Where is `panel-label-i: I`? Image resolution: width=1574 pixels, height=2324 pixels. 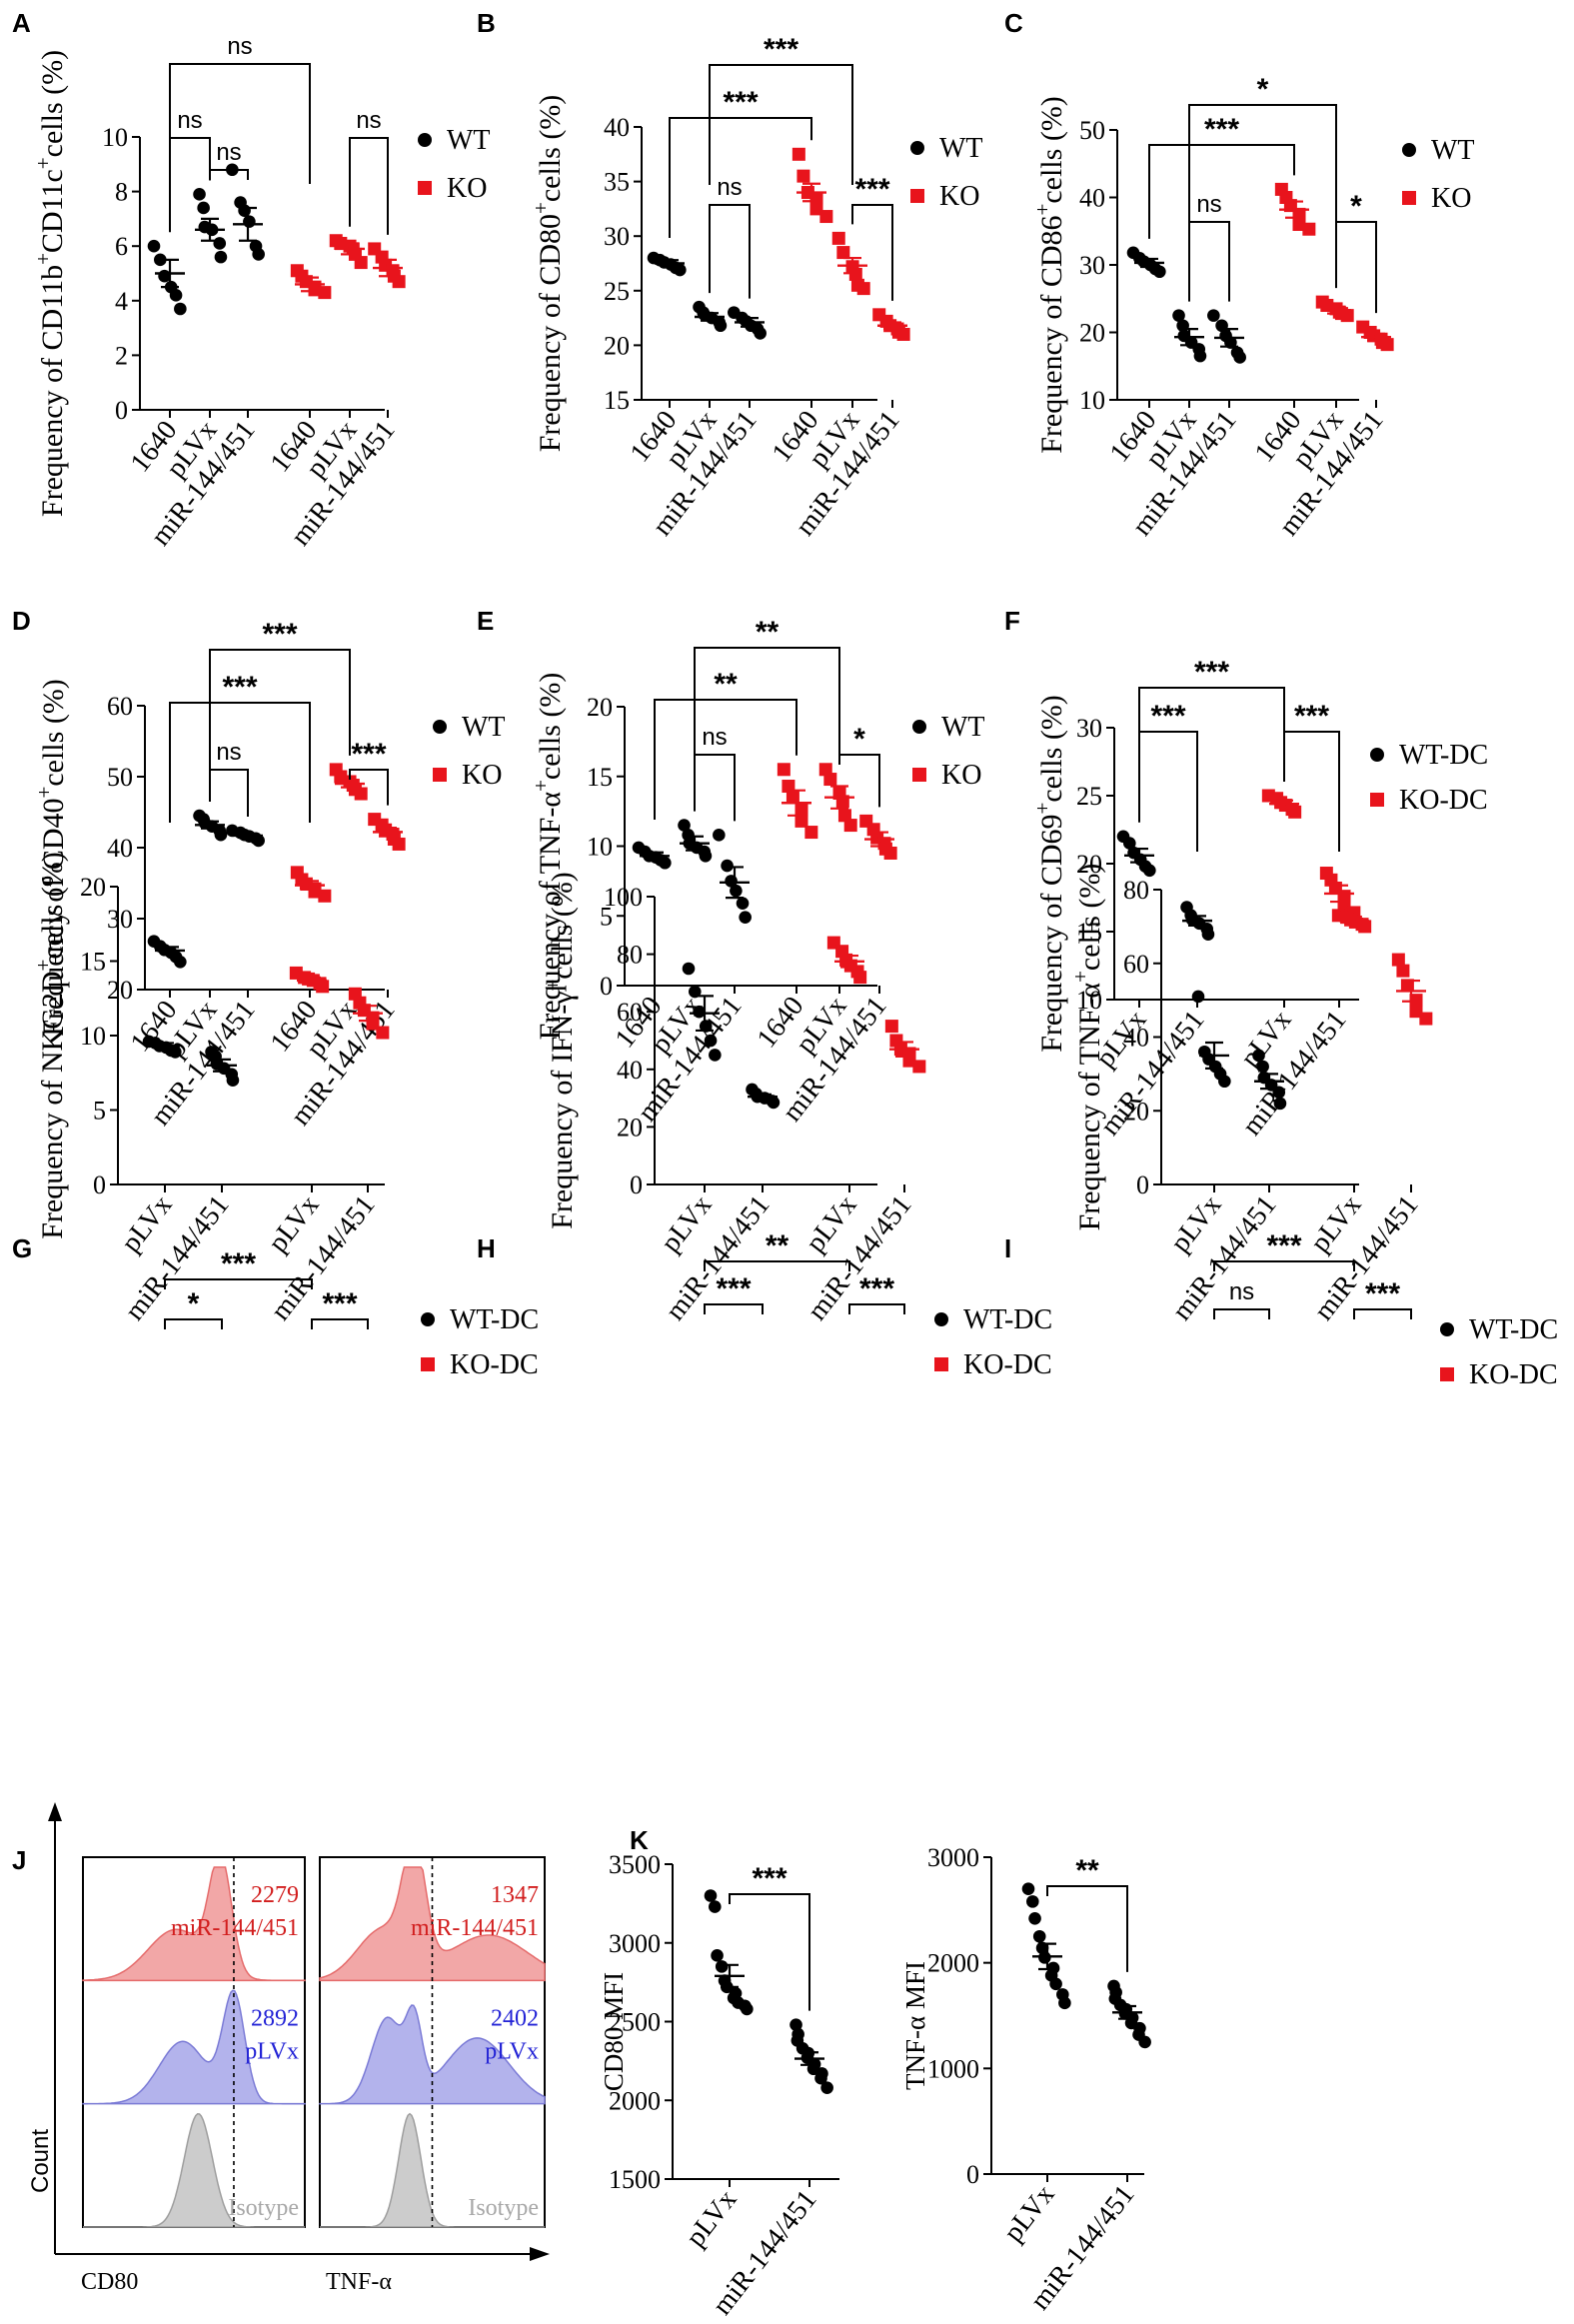
panel-label-i: I is located at coordinates (1007, 1248).